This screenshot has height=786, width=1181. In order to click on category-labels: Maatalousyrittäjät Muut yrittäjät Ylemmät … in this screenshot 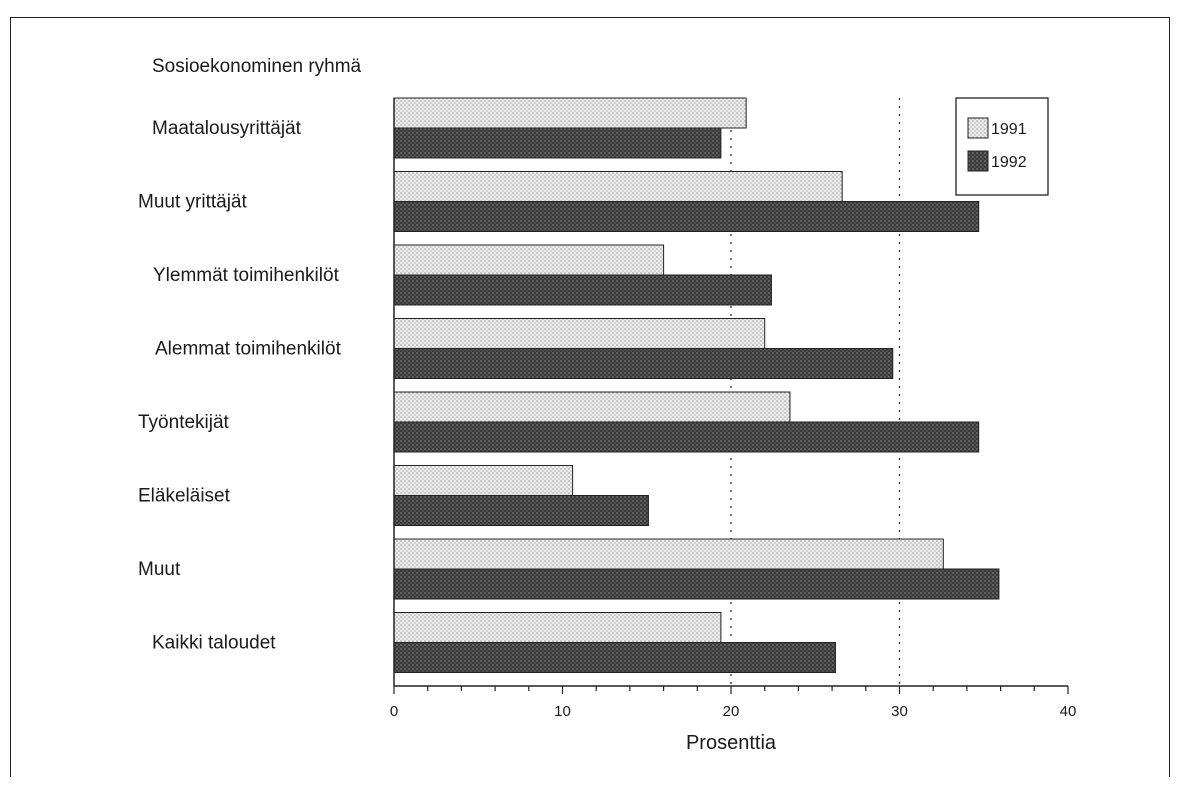, I will do `click(240, 386)`.